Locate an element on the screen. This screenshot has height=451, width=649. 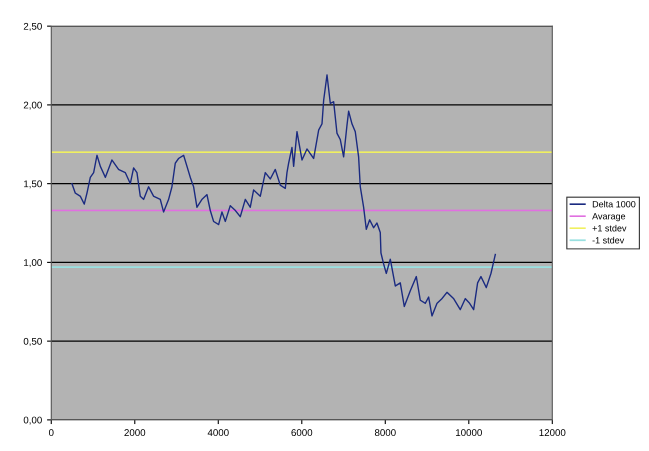
y-tick-label: 1,00 is located at coordinates (33, 263).